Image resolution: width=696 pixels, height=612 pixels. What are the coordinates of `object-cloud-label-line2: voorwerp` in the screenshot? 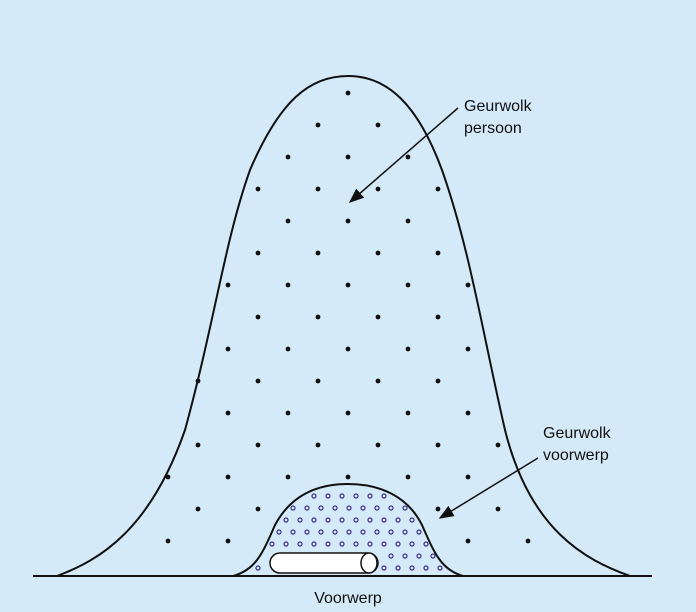 It's located at (576, 455).